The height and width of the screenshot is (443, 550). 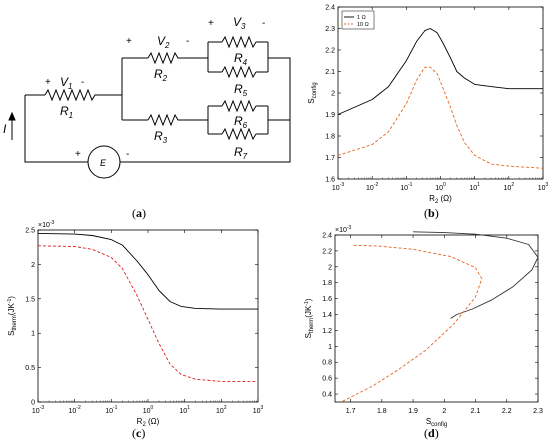 What do you see at coordinates (129, 41) in the screenshot?
I see `r2-plus: +` at bounding box center [129, 41].